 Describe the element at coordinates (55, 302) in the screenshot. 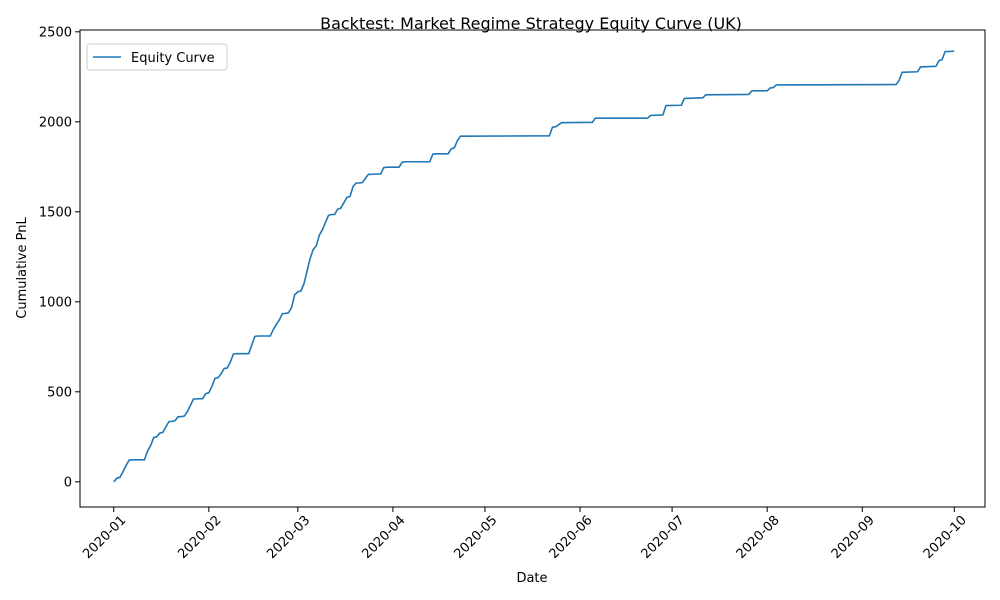

I see `y-tick-label: 1000` at that location.